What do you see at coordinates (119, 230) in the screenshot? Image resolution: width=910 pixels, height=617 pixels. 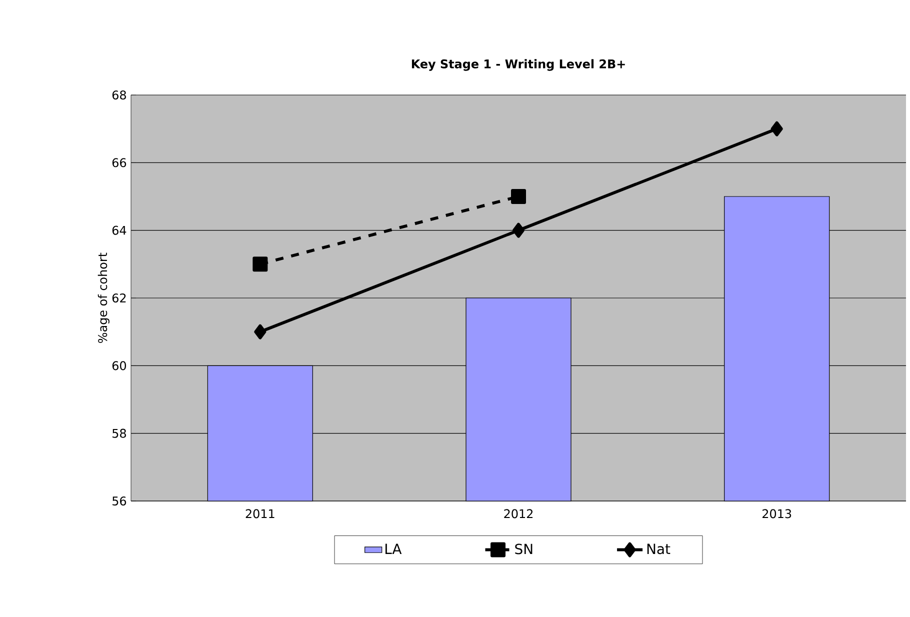 I see `y-tick-label: 64` at bounding box center [119, 230].